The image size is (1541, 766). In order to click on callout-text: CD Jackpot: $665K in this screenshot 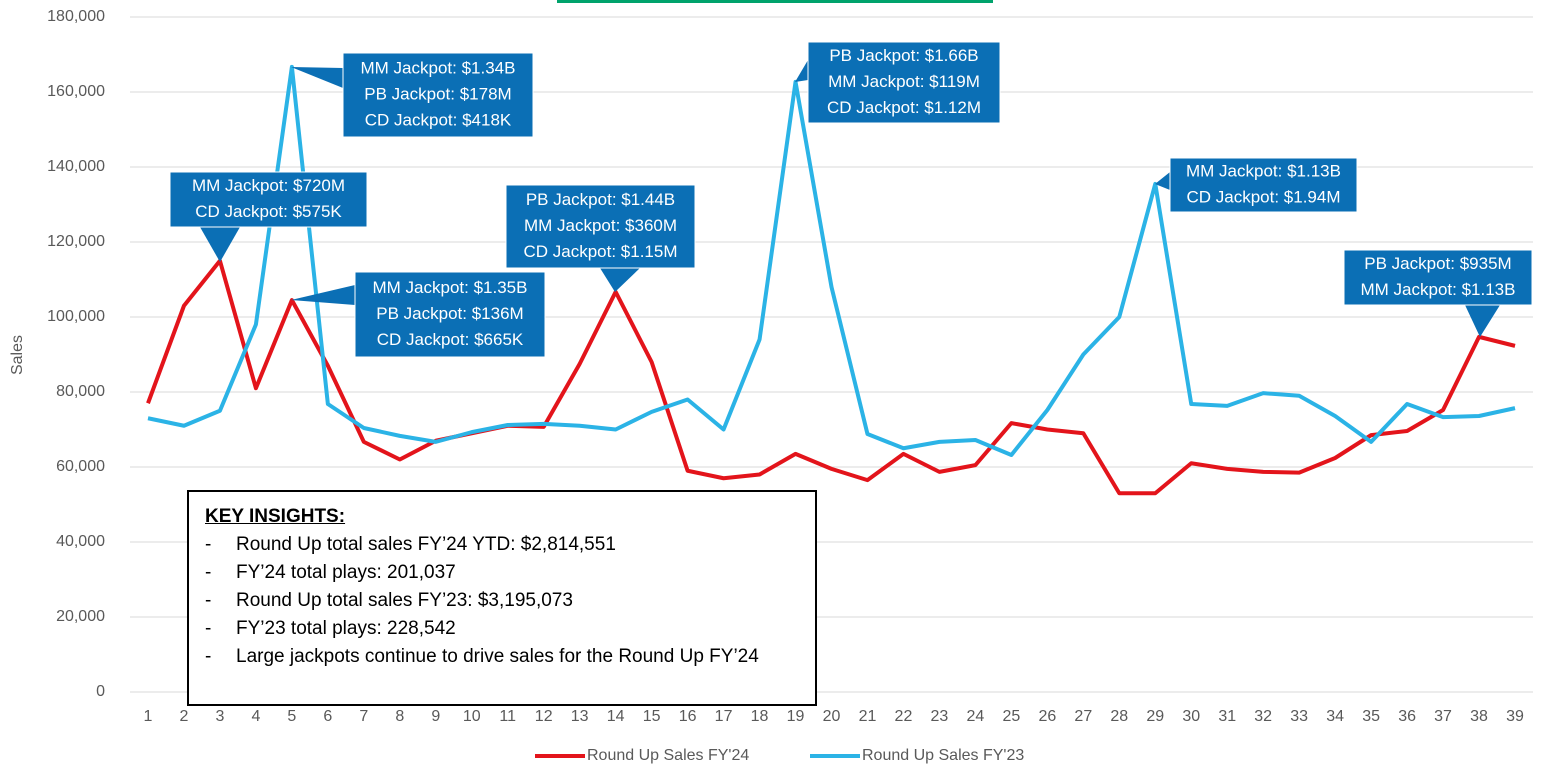, I will do `click(450, 339)`.